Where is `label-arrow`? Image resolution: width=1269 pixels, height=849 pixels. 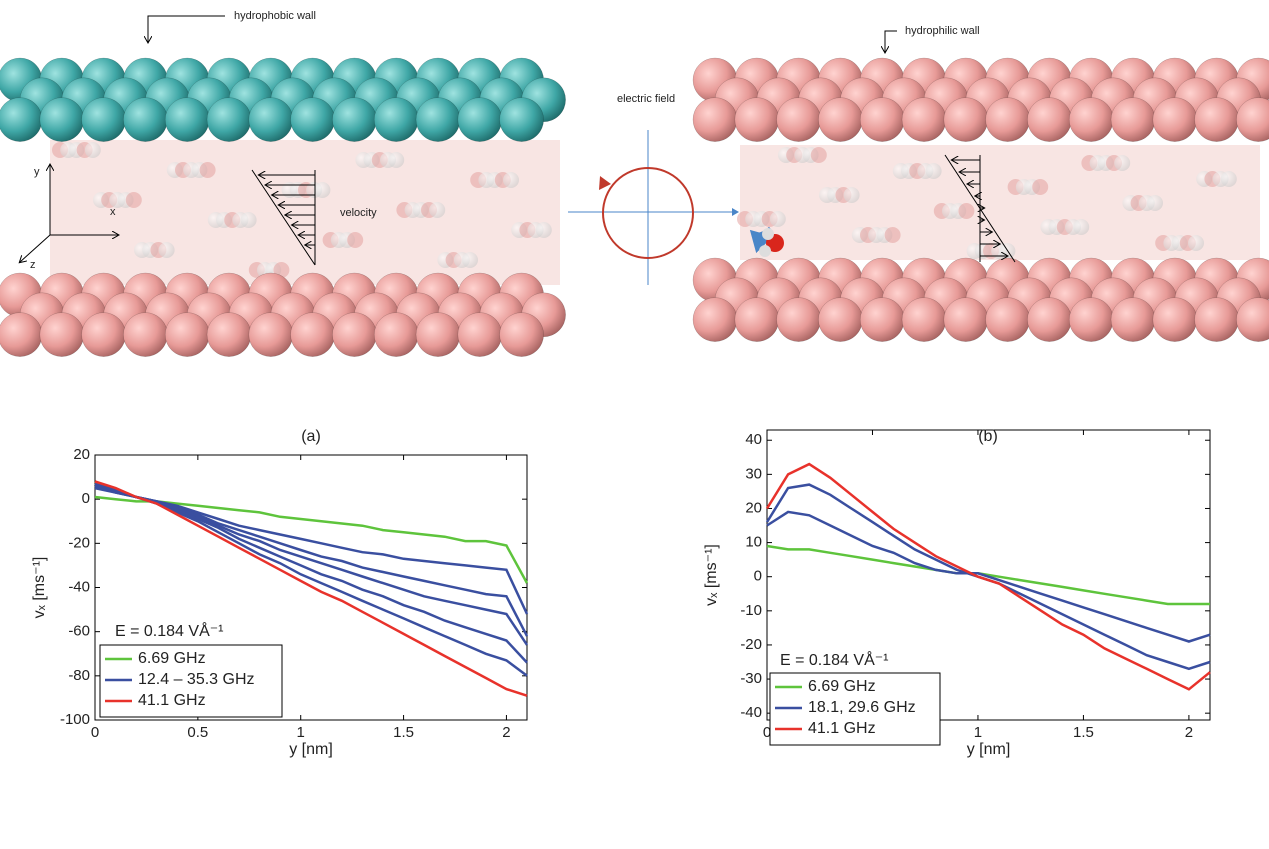 label-arrow is located at coordinates (891, 41).